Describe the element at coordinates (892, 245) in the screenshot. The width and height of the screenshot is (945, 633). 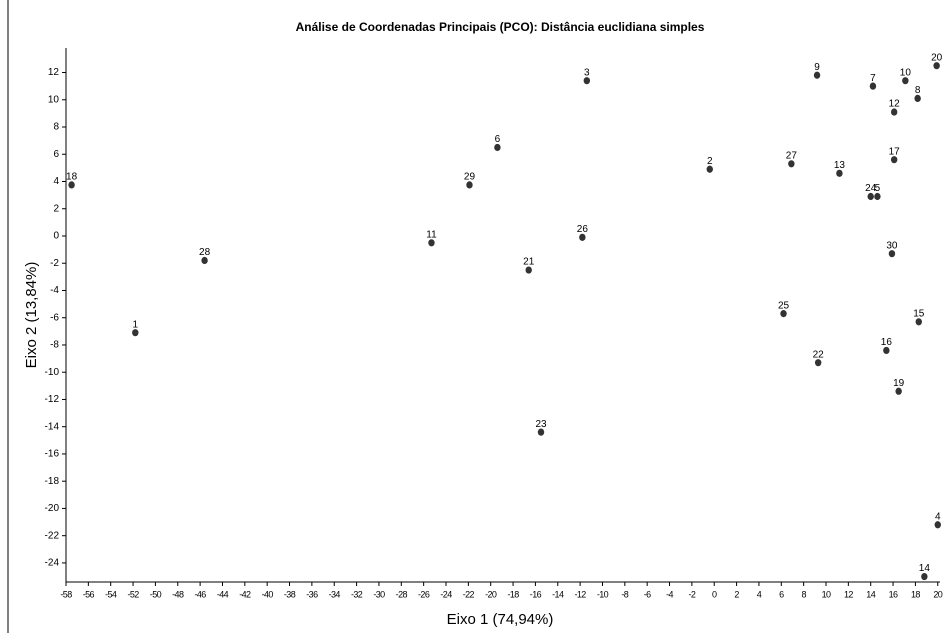
I see `point-label: 30` at that location.